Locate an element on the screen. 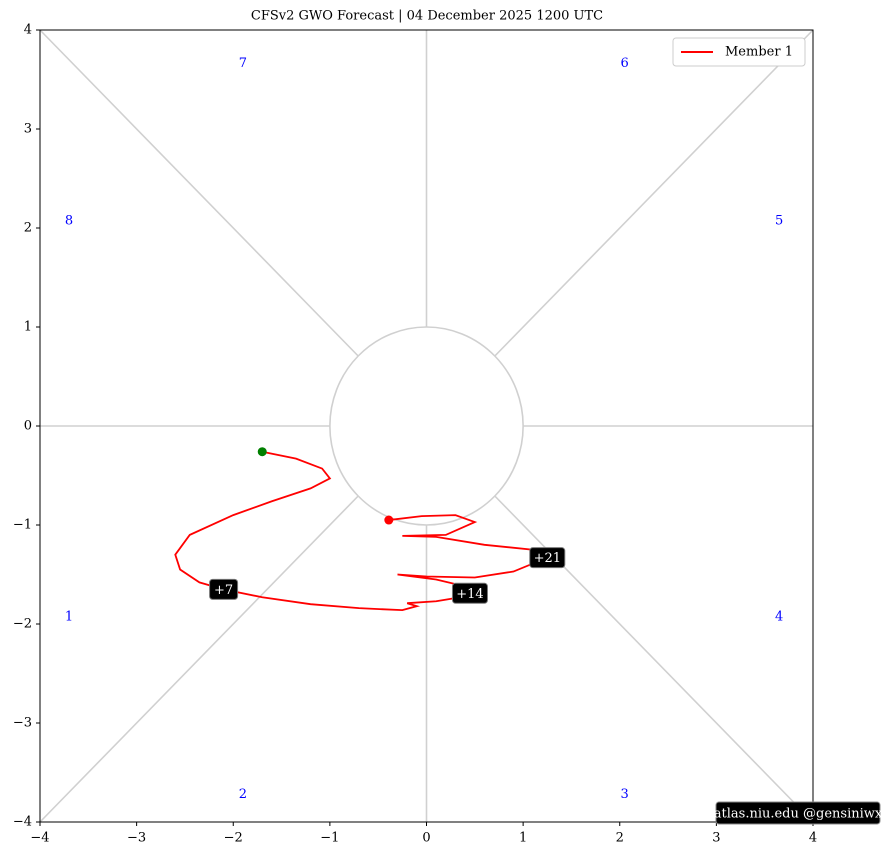 The height and width of the screenshot is (862, 881). annotation: +7 is located at coordinates (224, 589).